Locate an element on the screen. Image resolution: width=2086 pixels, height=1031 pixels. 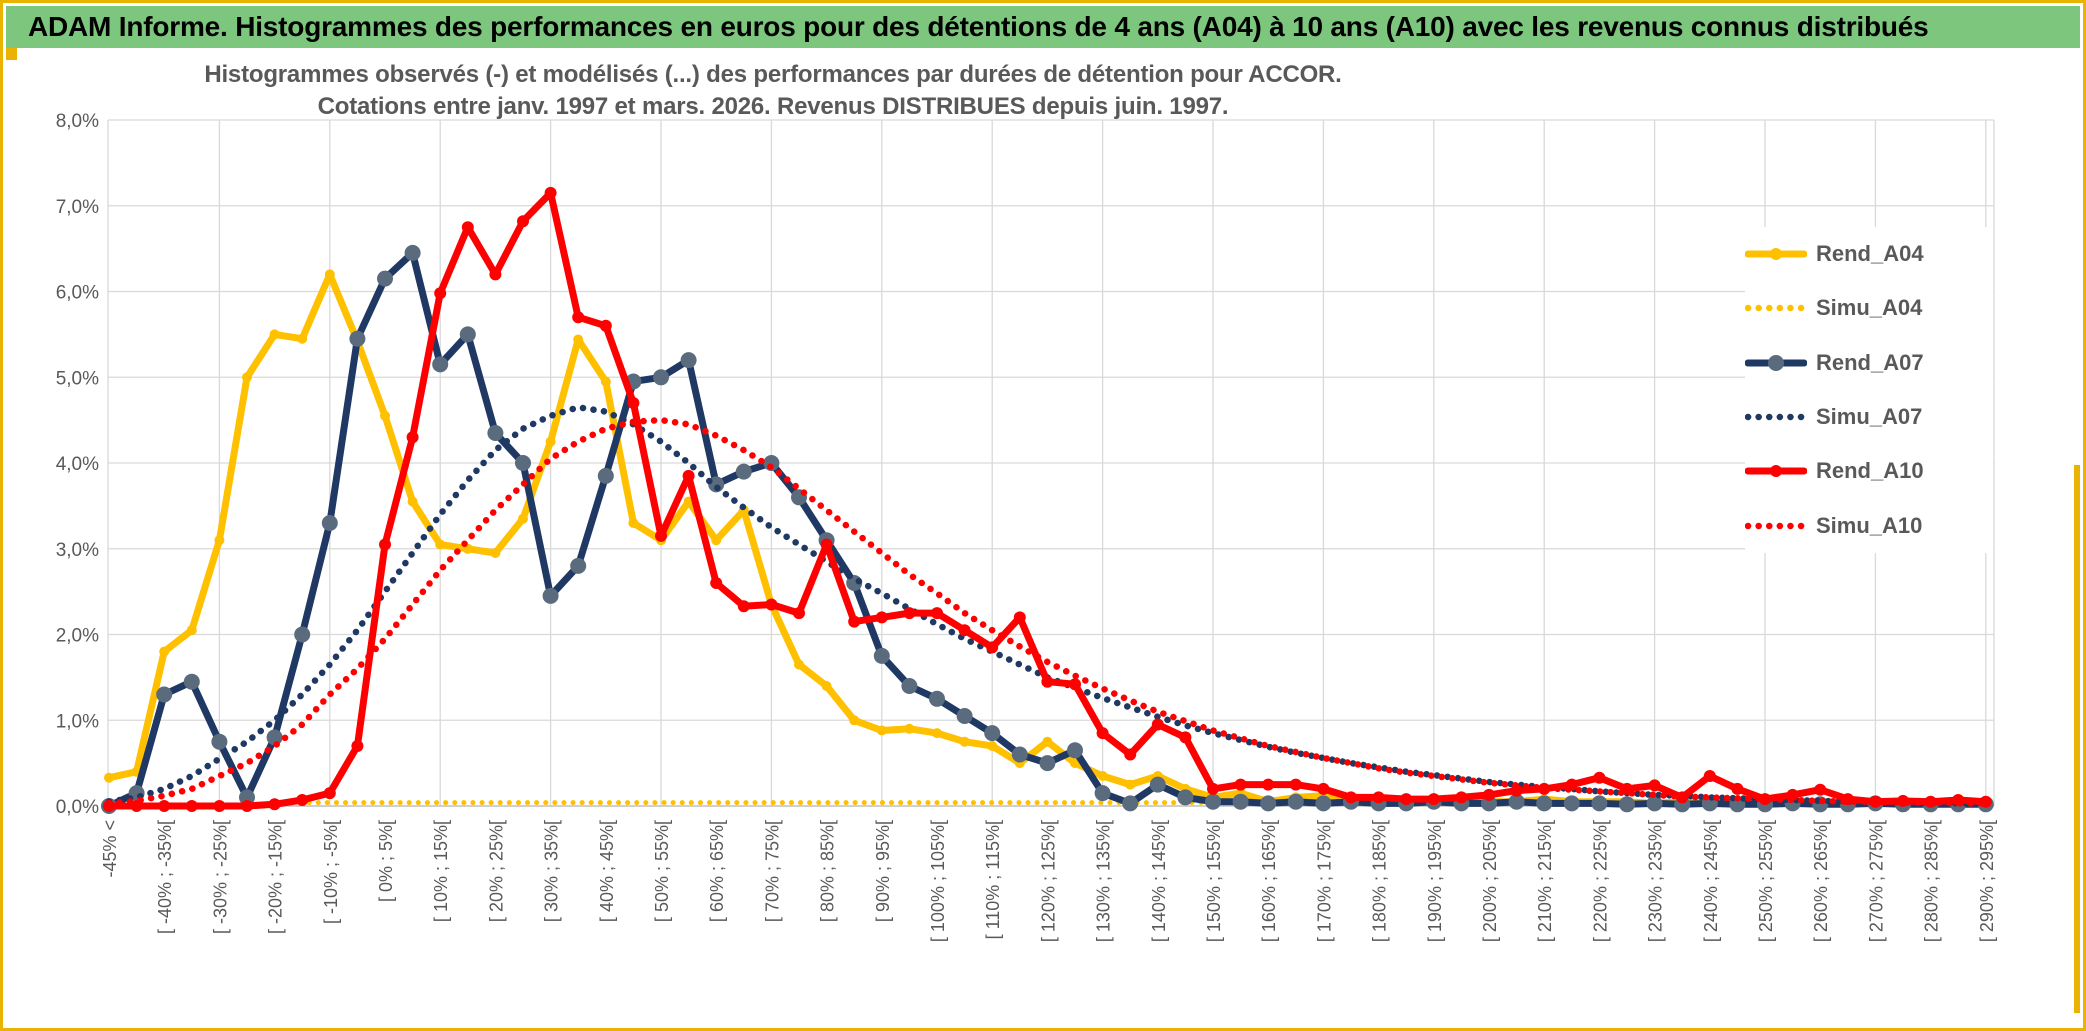
x-tick-label: [ 10% ; 15%[ is located at coordinates (441, 871).